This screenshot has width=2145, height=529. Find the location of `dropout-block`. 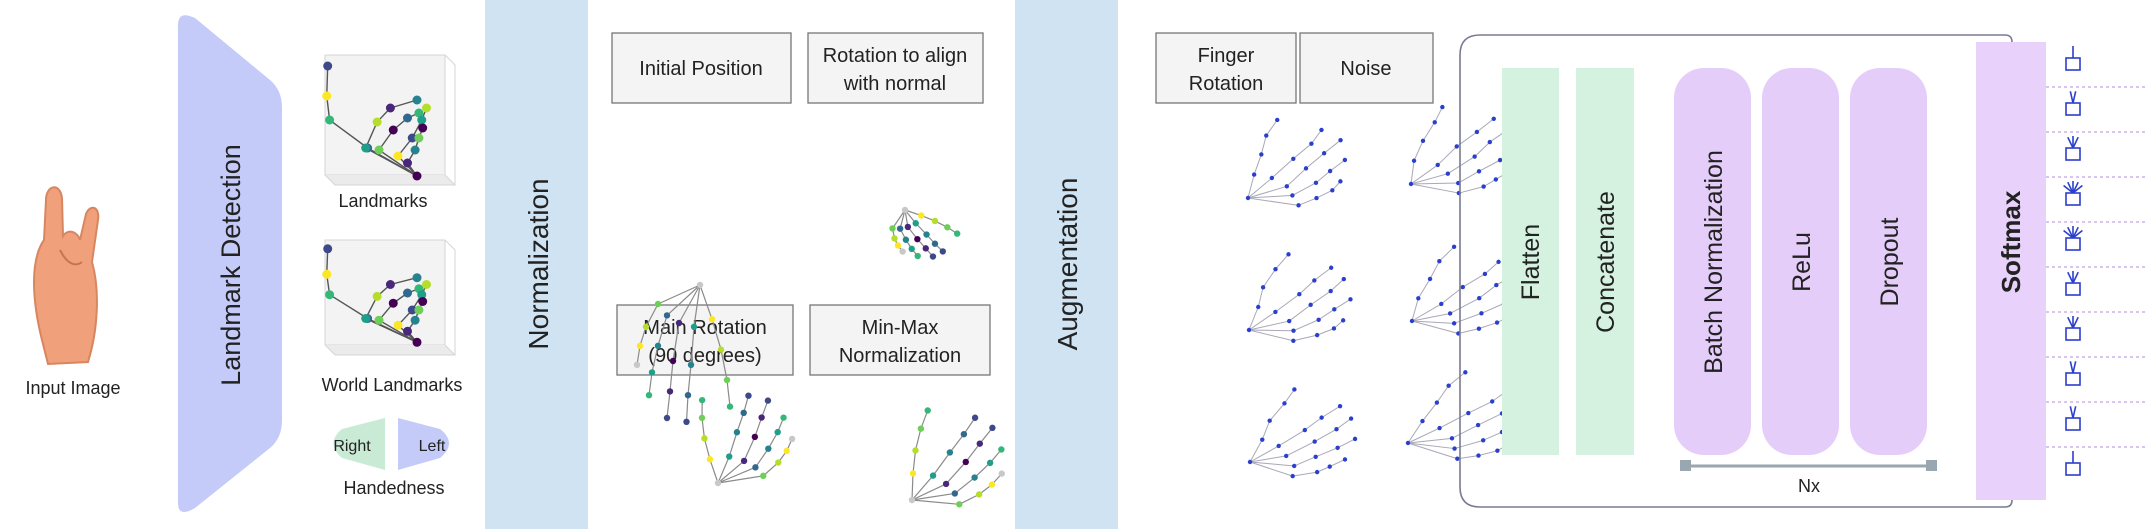

dropout-block is located at coordinates (1888, 261).